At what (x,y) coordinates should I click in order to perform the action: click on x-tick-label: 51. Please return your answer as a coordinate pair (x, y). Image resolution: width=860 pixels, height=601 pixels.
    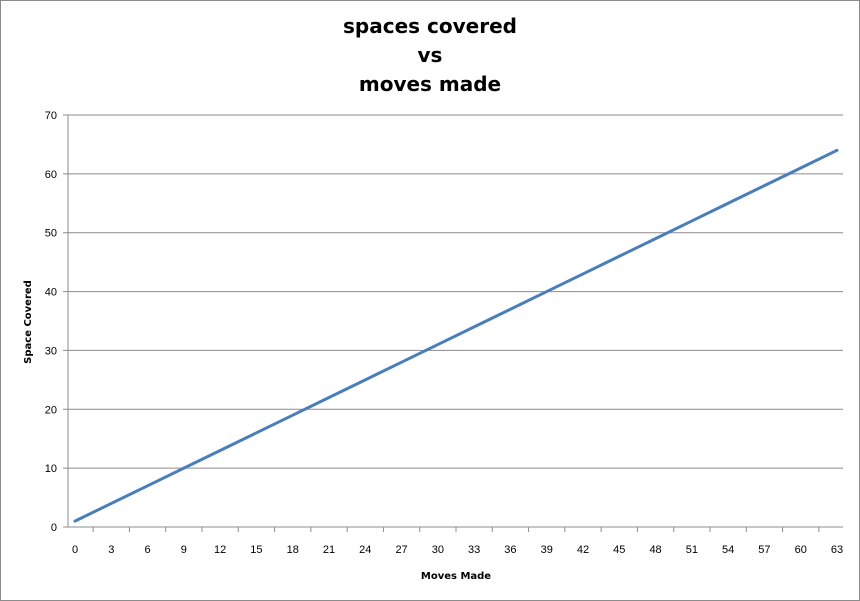
    Looking at the image, I should click on (692, 550).